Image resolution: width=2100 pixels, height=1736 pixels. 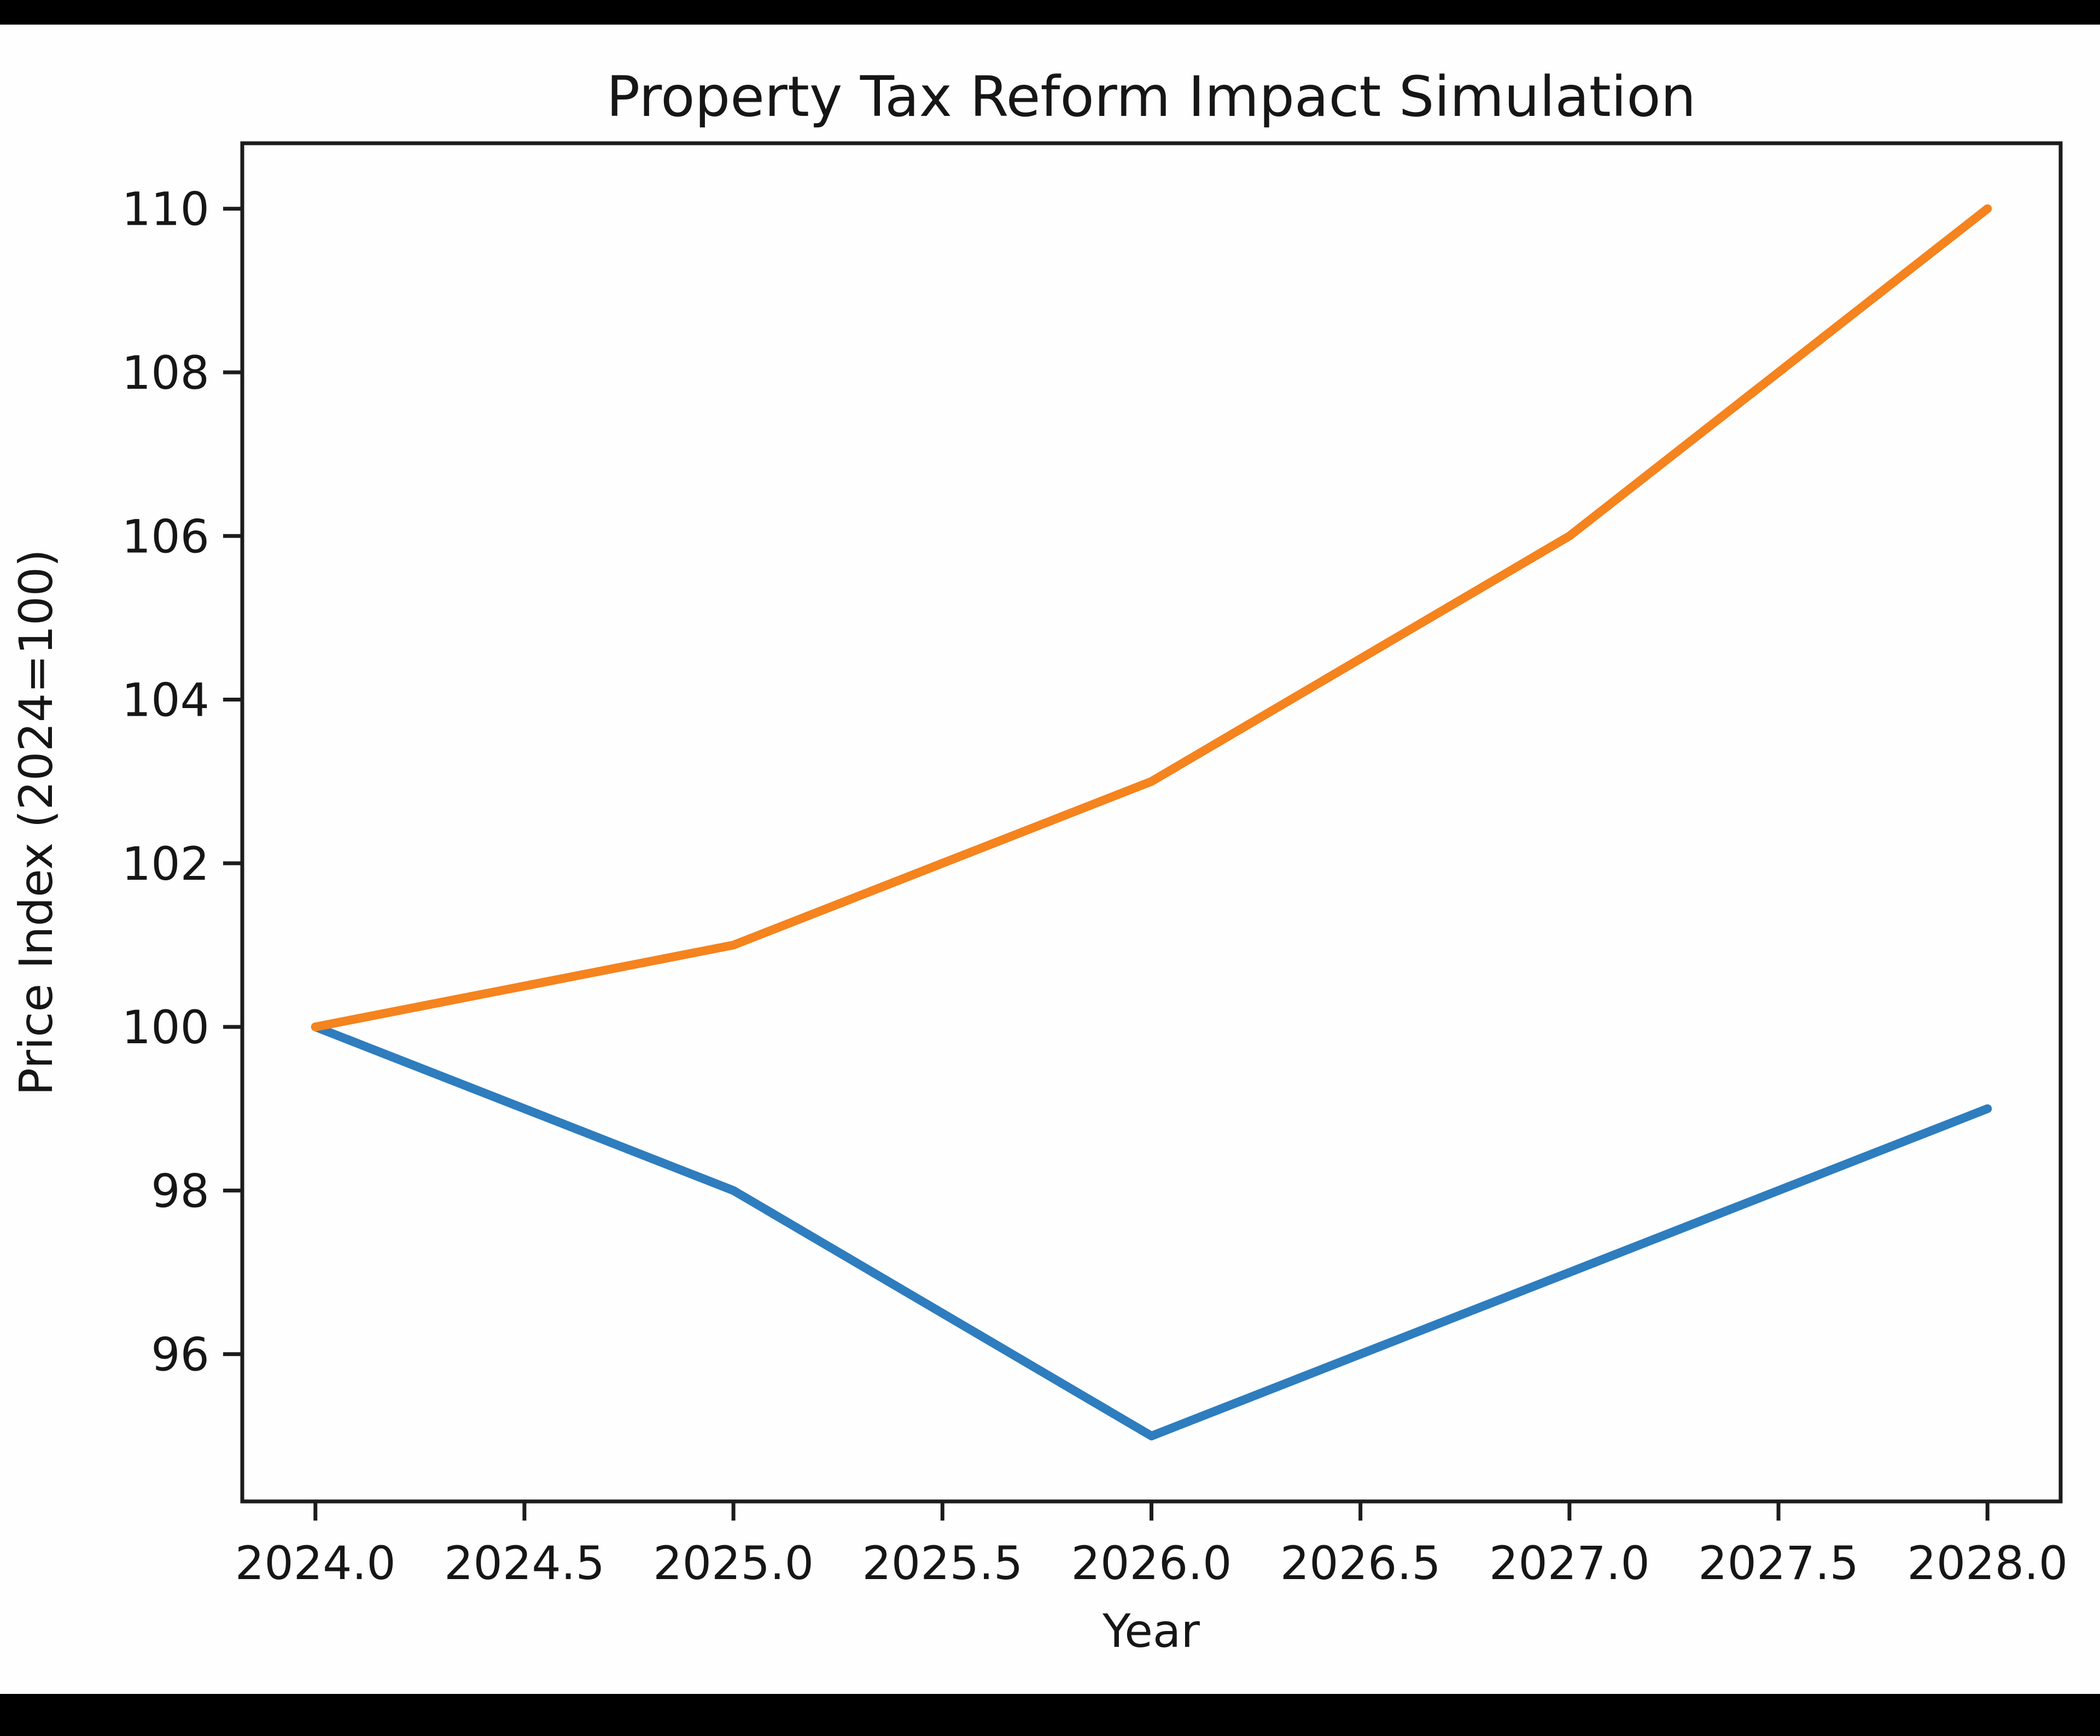 I want to click on y-tick-label: 102, so click(x=165, y=864).